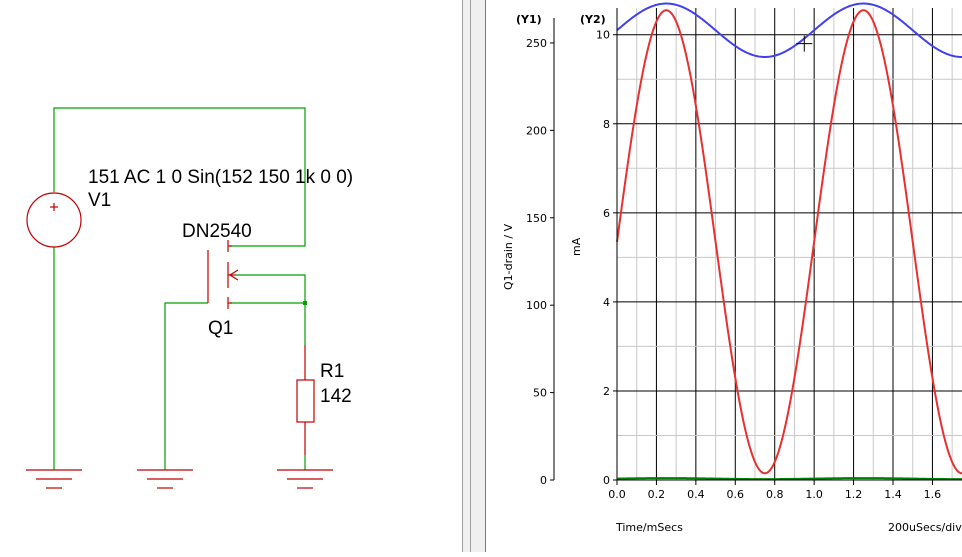  What do you see at coordinates (536, 305) in the screenshot?
I see `y1-tick-label: 100` at bounding box center [536, 305].